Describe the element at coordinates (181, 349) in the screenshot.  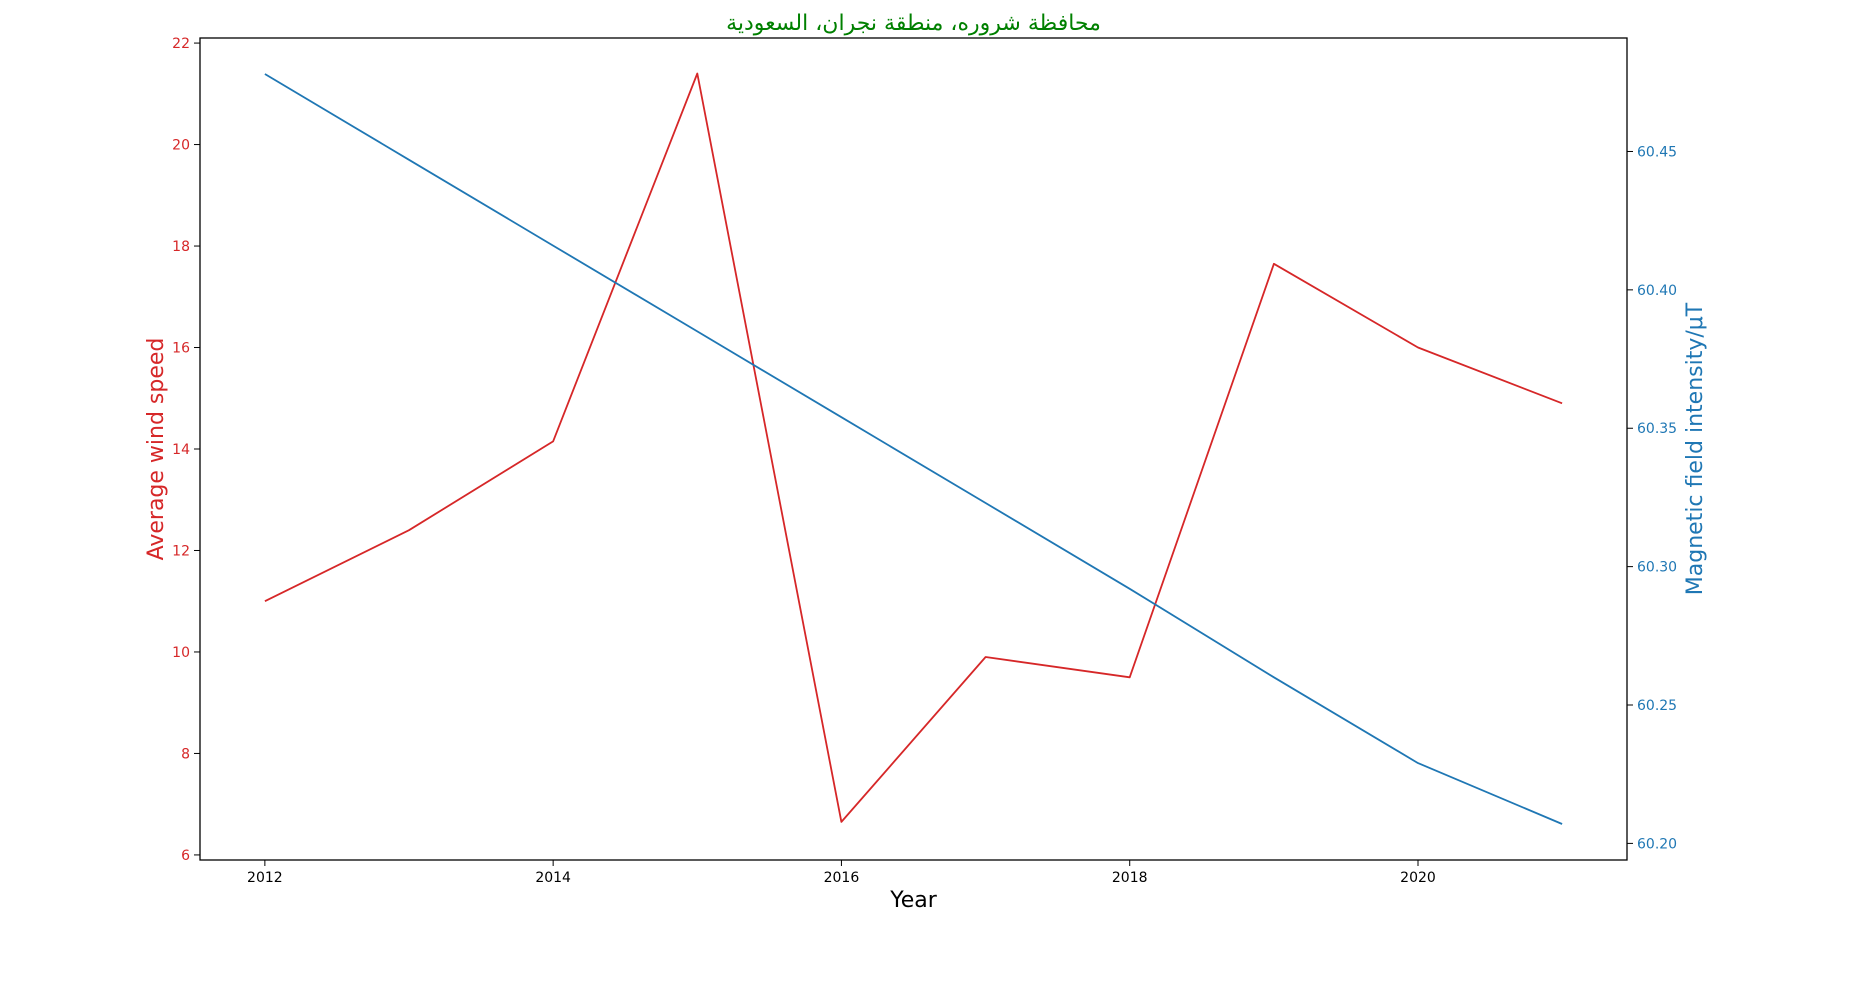
I see `left-tick-label: 16` at that location.